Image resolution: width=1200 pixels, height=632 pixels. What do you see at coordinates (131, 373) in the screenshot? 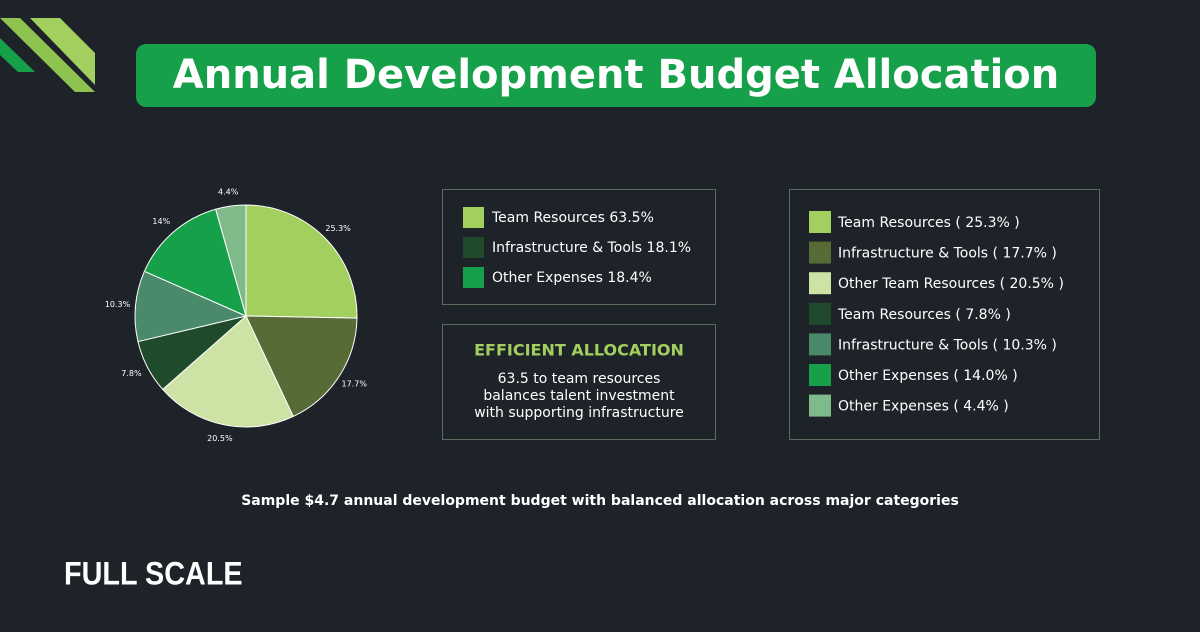
I see `slice-label: 7.8%` at bounding box center [131, 373].